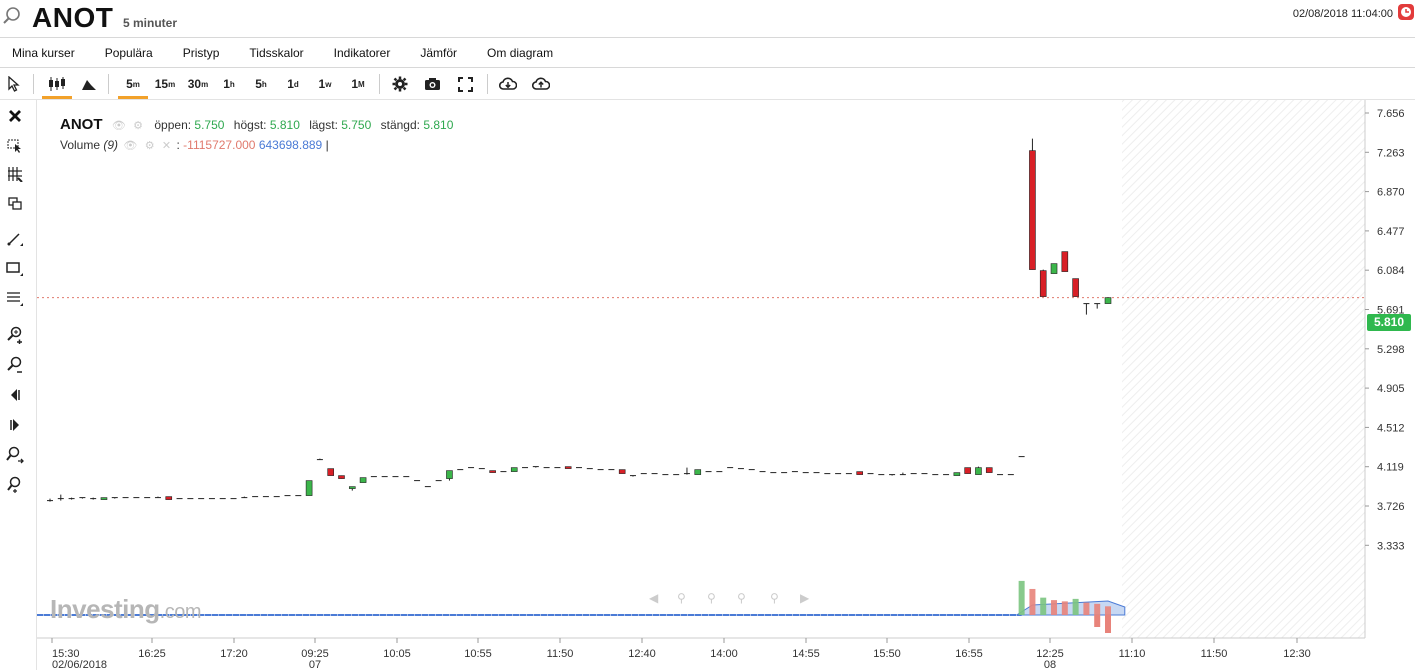 This screenshot has height=670, width=1415. What do you see at coordinates (328, 84) in the screenshot?
I see `res-unit: w` at bounding box center [328, 84].